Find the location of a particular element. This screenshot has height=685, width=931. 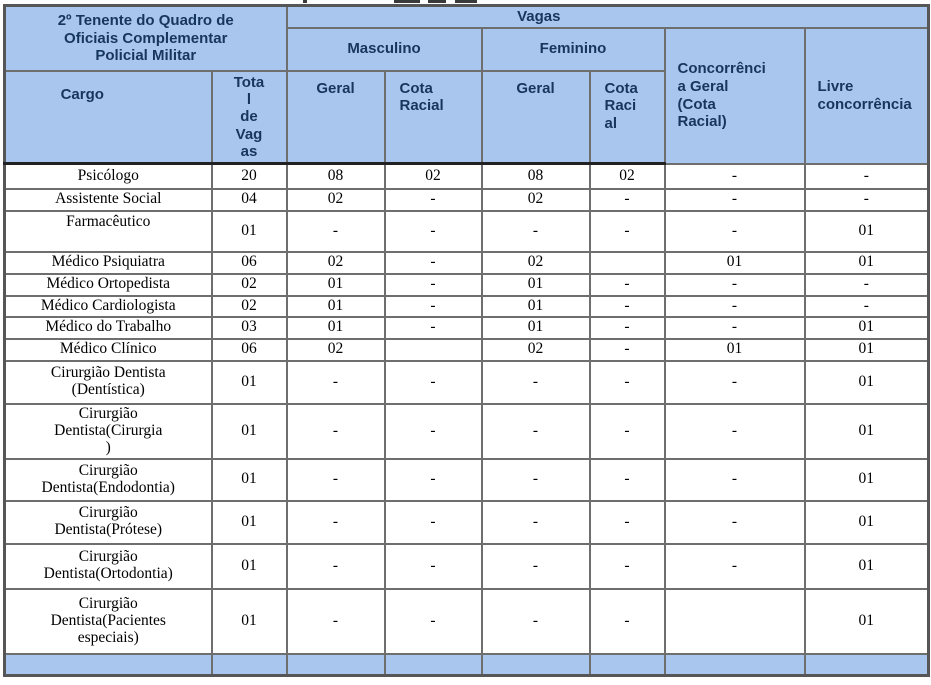

table-row: Farmacêutico 01- - - - -01 is located at coordinates (466, 231).